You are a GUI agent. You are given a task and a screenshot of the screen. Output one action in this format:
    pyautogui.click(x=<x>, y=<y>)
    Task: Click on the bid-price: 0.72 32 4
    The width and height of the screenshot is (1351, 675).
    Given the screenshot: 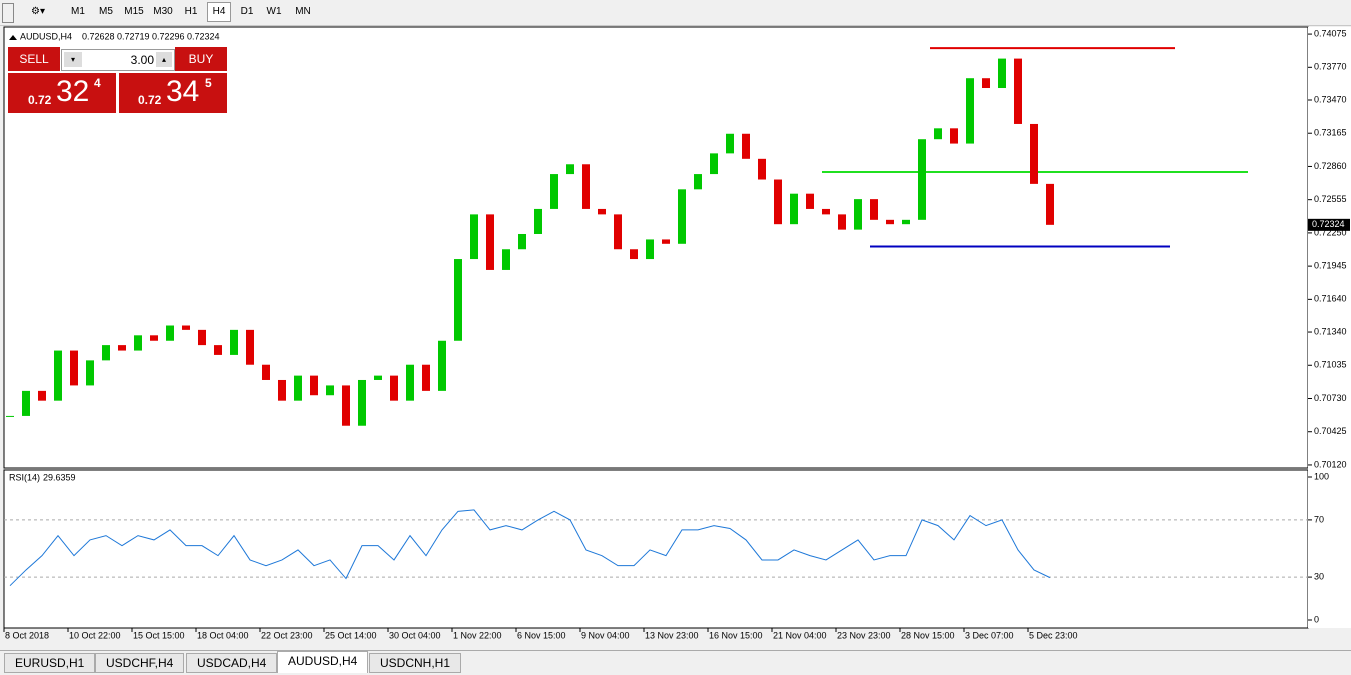 What is the action you would take?
    pyautogui.click(x=62, y=93)
    